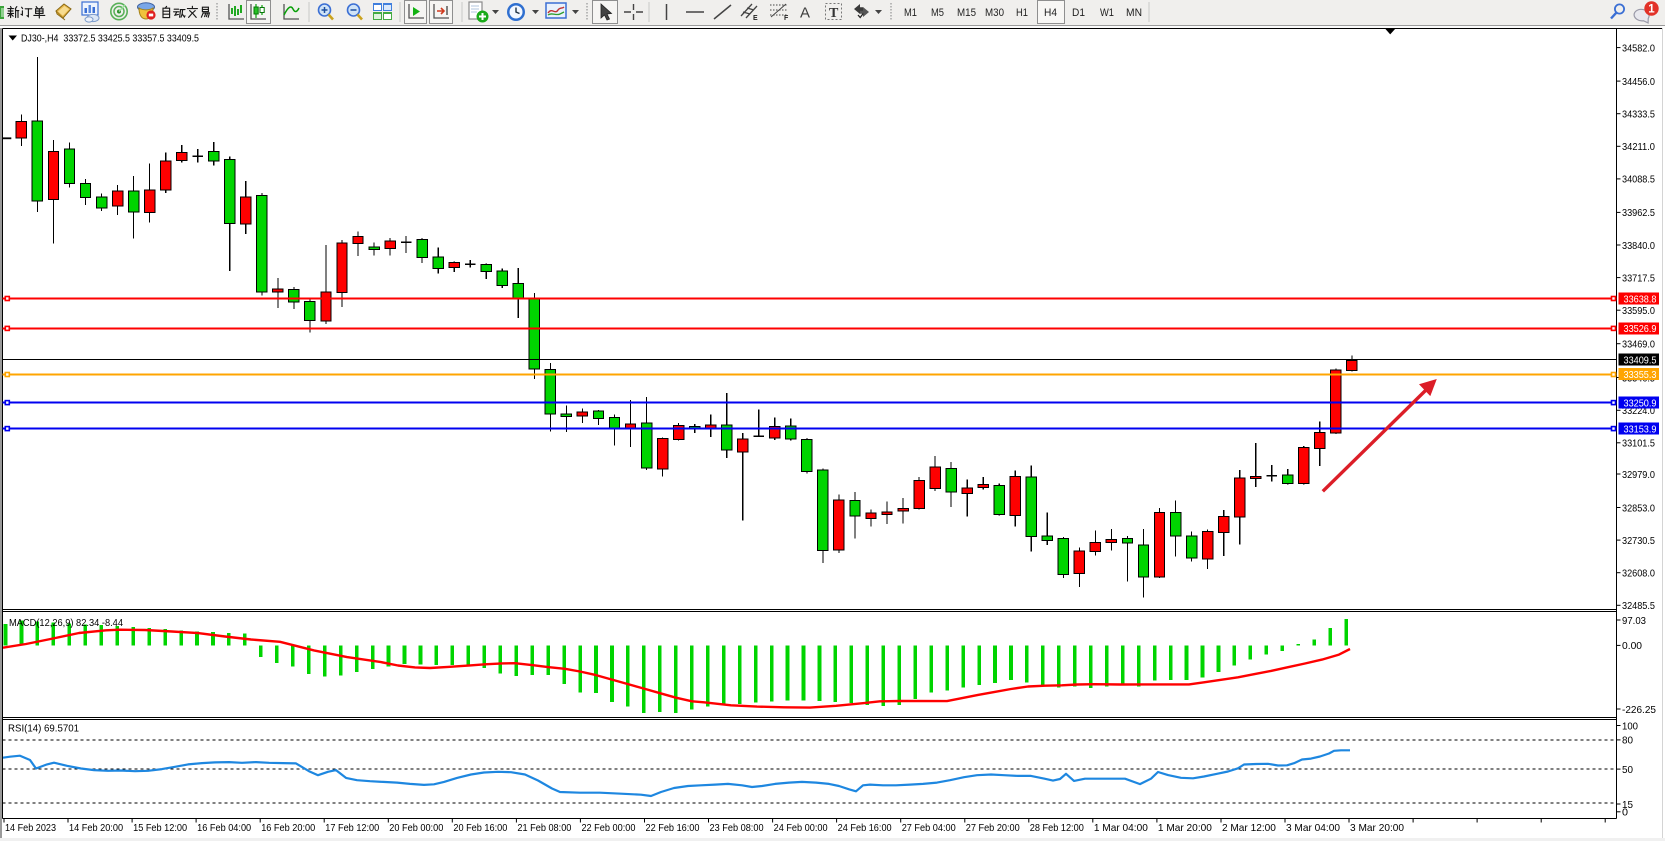  I want to click on svg-text: 27 Feb 04:00, so click(929, 828).